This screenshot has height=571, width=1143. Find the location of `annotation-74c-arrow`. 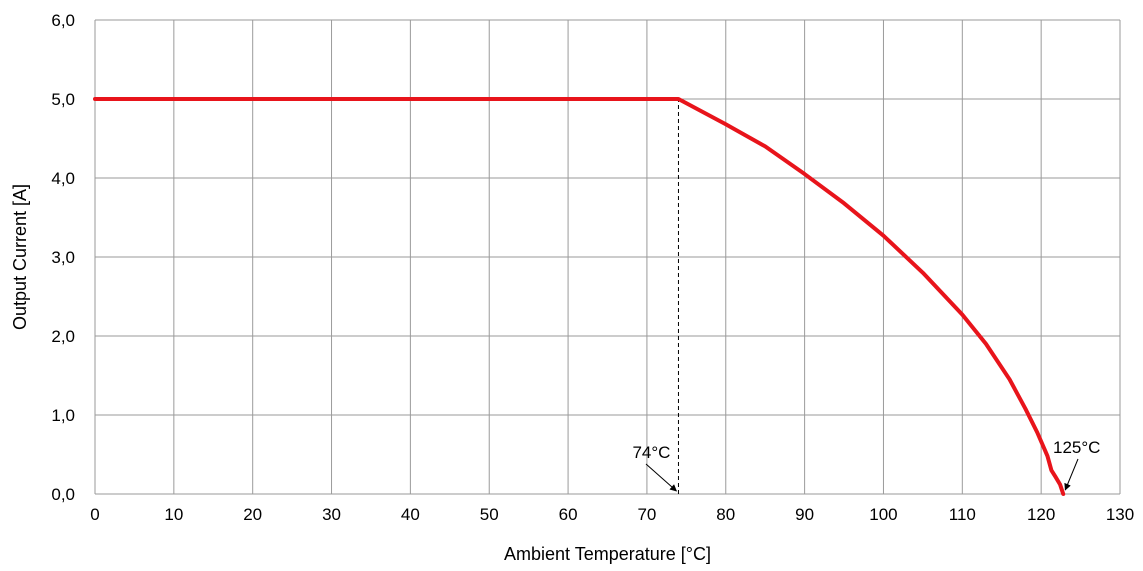

annotation-74c-arrow is located at coordinates (661, 477).